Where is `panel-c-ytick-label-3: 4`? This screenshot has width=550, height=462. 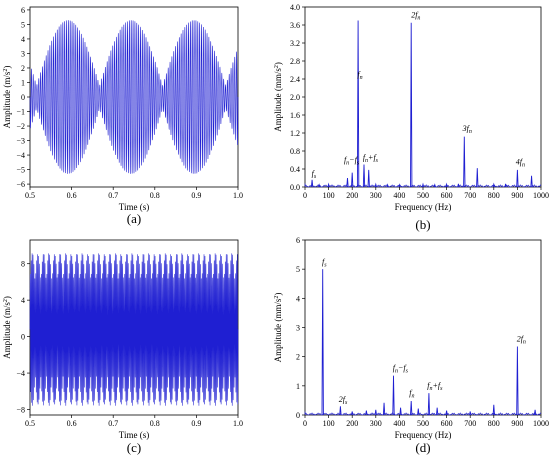 panel-c-ytick-label-3: 4 is located at coordinates (23, 300).